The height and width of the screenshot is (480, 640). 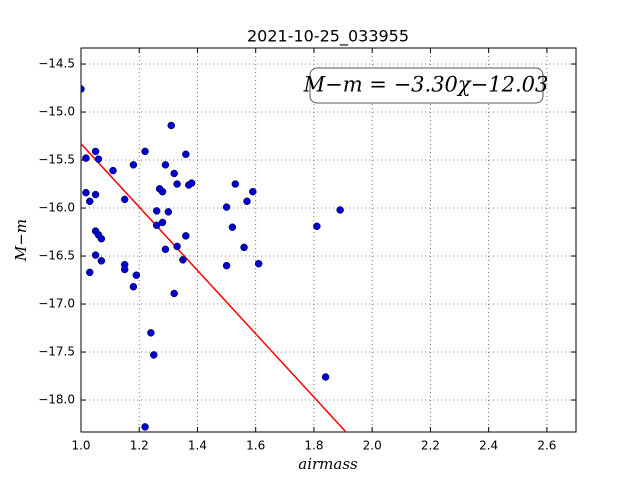 What do you see at coordinates (56, 304) in the screenshot?
I see `y-tick-label: −17.0` at bounding box center [56, 304].